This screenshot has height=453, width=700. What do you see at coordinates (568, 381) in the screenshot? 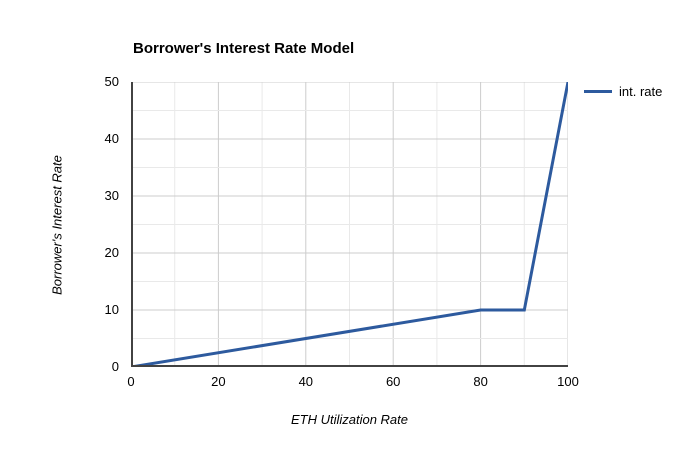
I see `x-tick-label: 100` at bounding box center [568, 381].